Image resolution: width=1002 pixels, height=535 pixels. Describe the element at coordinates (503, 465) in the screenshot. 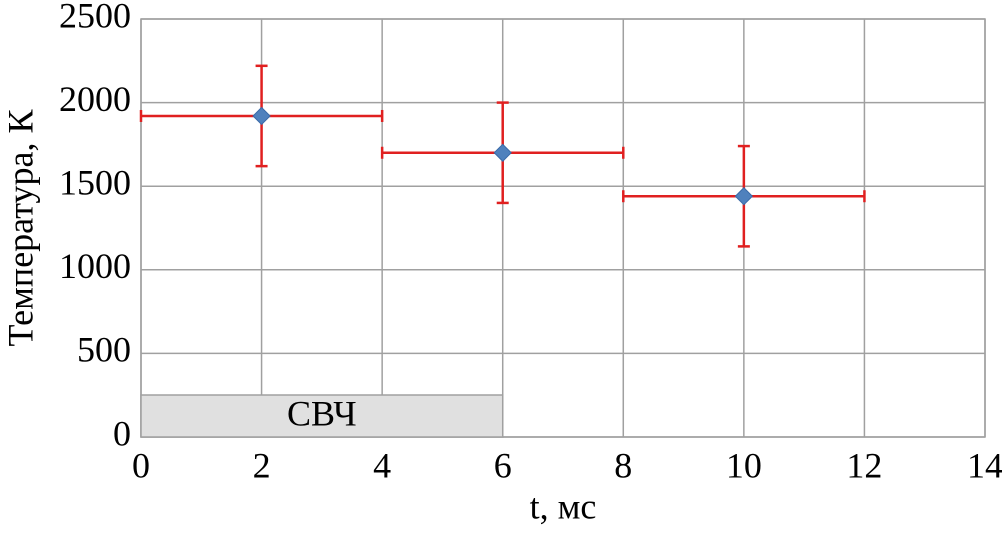

I see `x-tick-label: 6` at that location.